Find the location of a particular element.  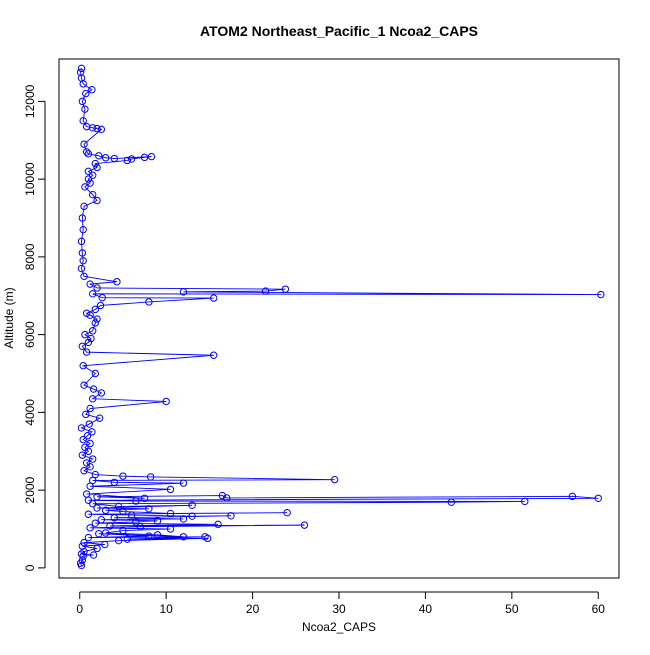

y-tick-label: 8000 is located at coordinates (30, 256).